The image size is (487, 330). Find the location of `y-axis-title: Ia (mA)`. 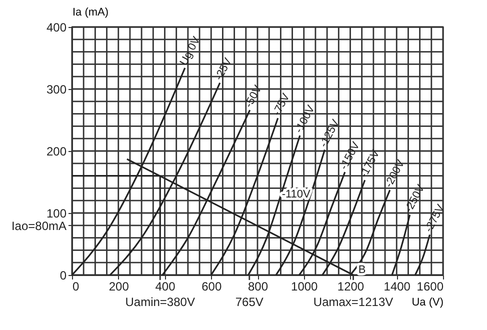

y-axis-title: Ia (mA) is located at coordinates (90, 12).